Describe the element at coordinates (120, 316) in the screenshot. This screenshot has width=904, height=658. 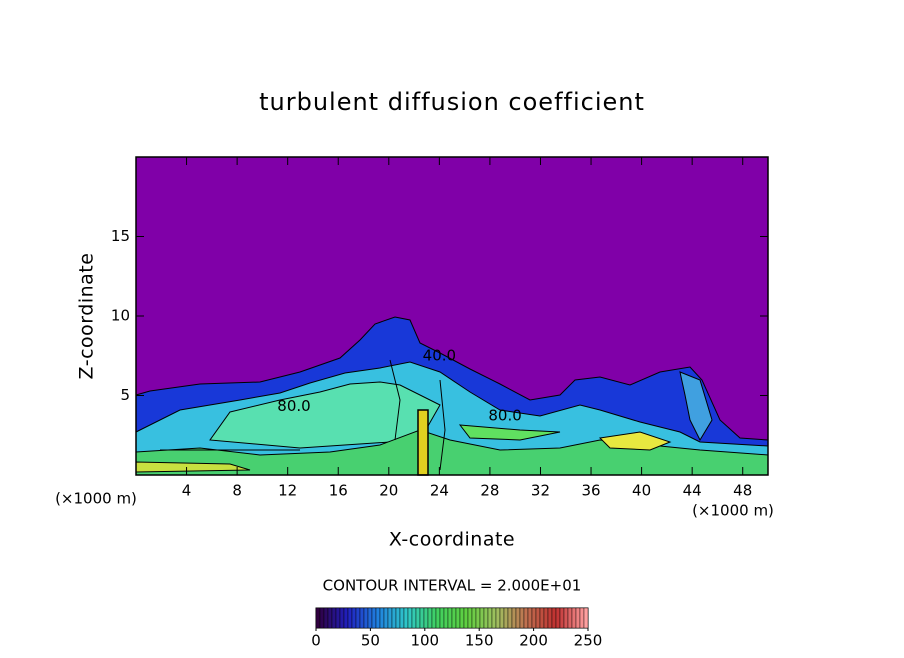
I see `y-tick-label: 10` at that location.